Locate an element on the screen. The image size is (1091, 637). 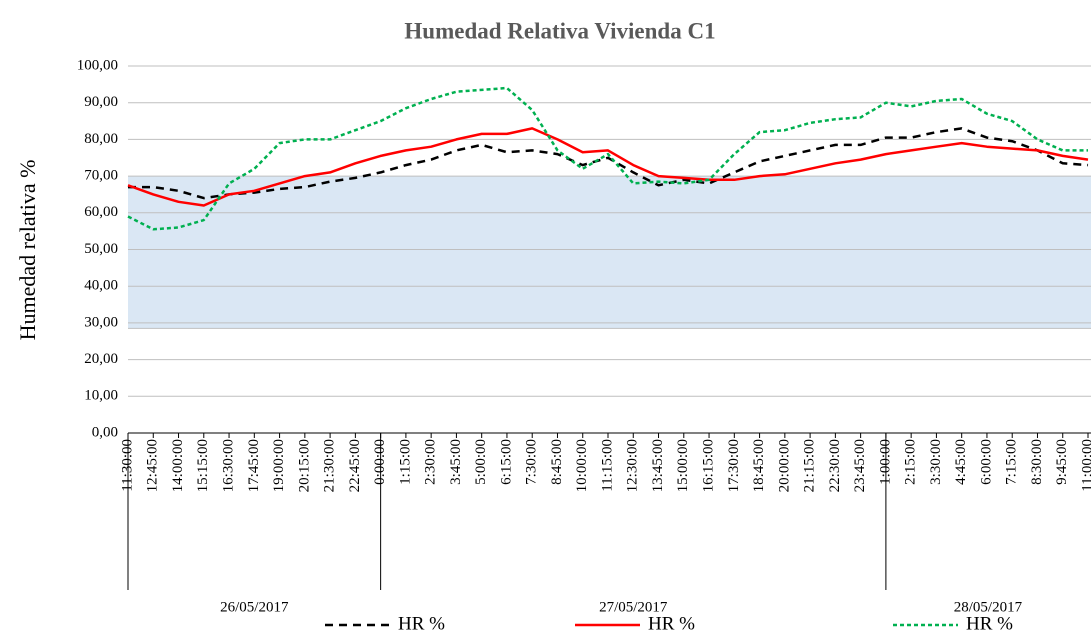
x-tick-label: 17:45:00 is located at coordinates (254, 465).